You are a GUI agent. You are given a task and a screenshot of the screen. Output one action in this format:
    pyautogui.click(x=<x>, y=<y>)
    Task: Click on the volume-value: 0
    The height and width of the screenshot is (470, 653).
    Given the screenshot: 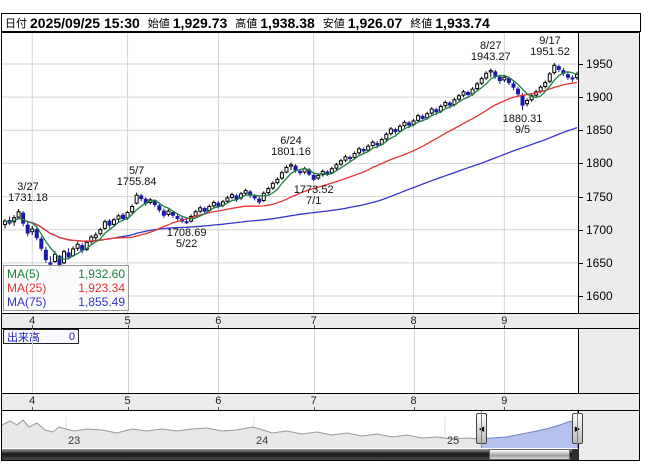 What is the action you would take?
    pyautogui.click(x=71, y=336)
    